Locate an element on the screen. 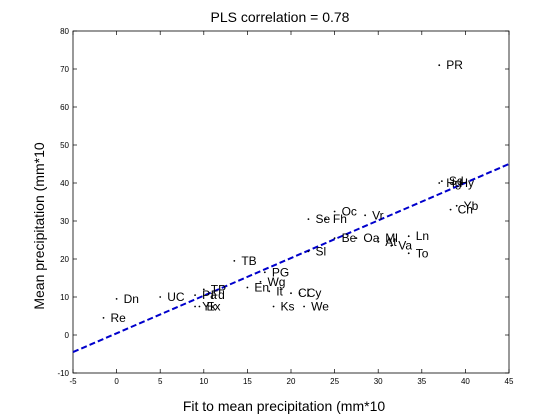 This screenshot has height=420, width=560. point-label-oc: Oc is located at coordinates (349, 212).